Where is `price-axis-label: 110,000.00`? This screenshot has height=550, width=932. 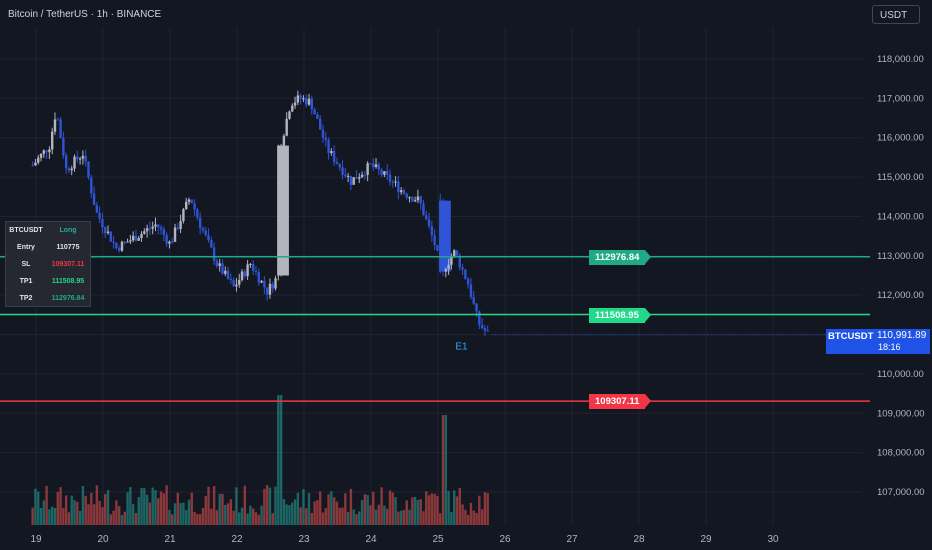 price-axis-label: 110,000.00 is located at coordinates (900, 374).